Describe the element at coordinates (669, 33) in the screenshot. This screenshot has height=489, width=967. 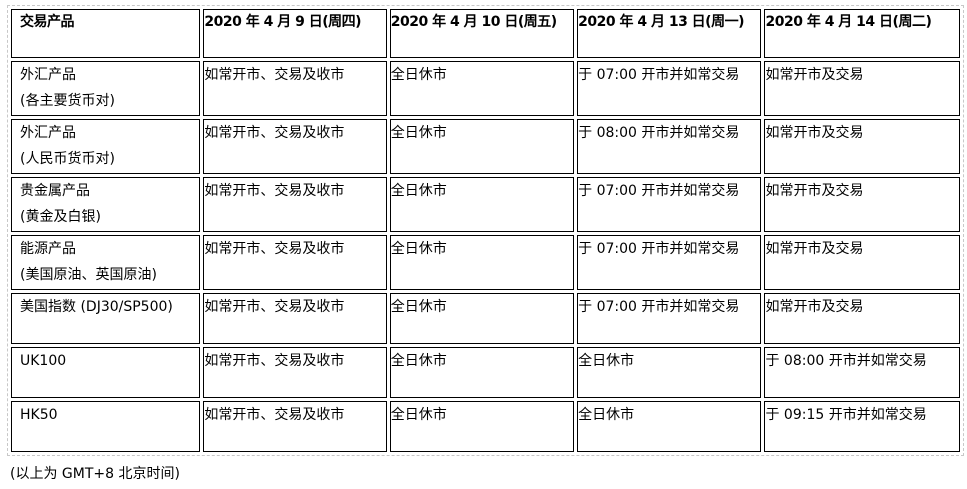
I see `header-cell: 2020 年 4 月 13 日(周一)` at that location.